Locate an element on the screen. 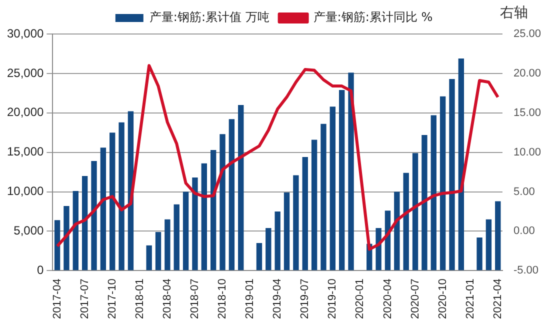 This screenshot has height=324, width=550. legend-label: 产量:钢筋:累计值 万吨 is located at coordinates (209, 17).